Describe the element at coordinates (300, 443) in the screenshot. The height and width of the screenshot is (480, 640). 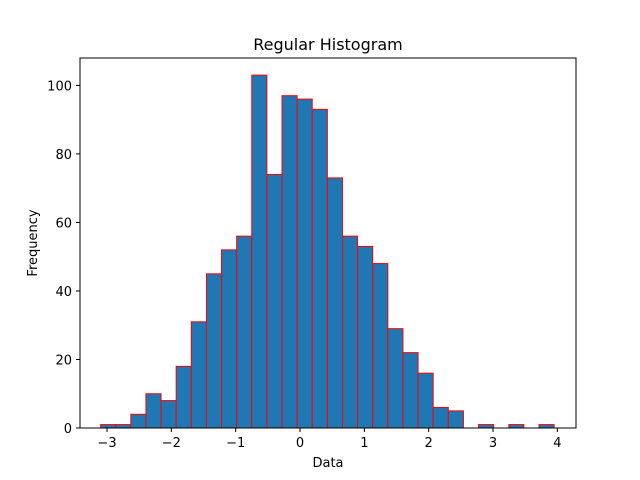
I see `x-tick-label: 0` at that location.